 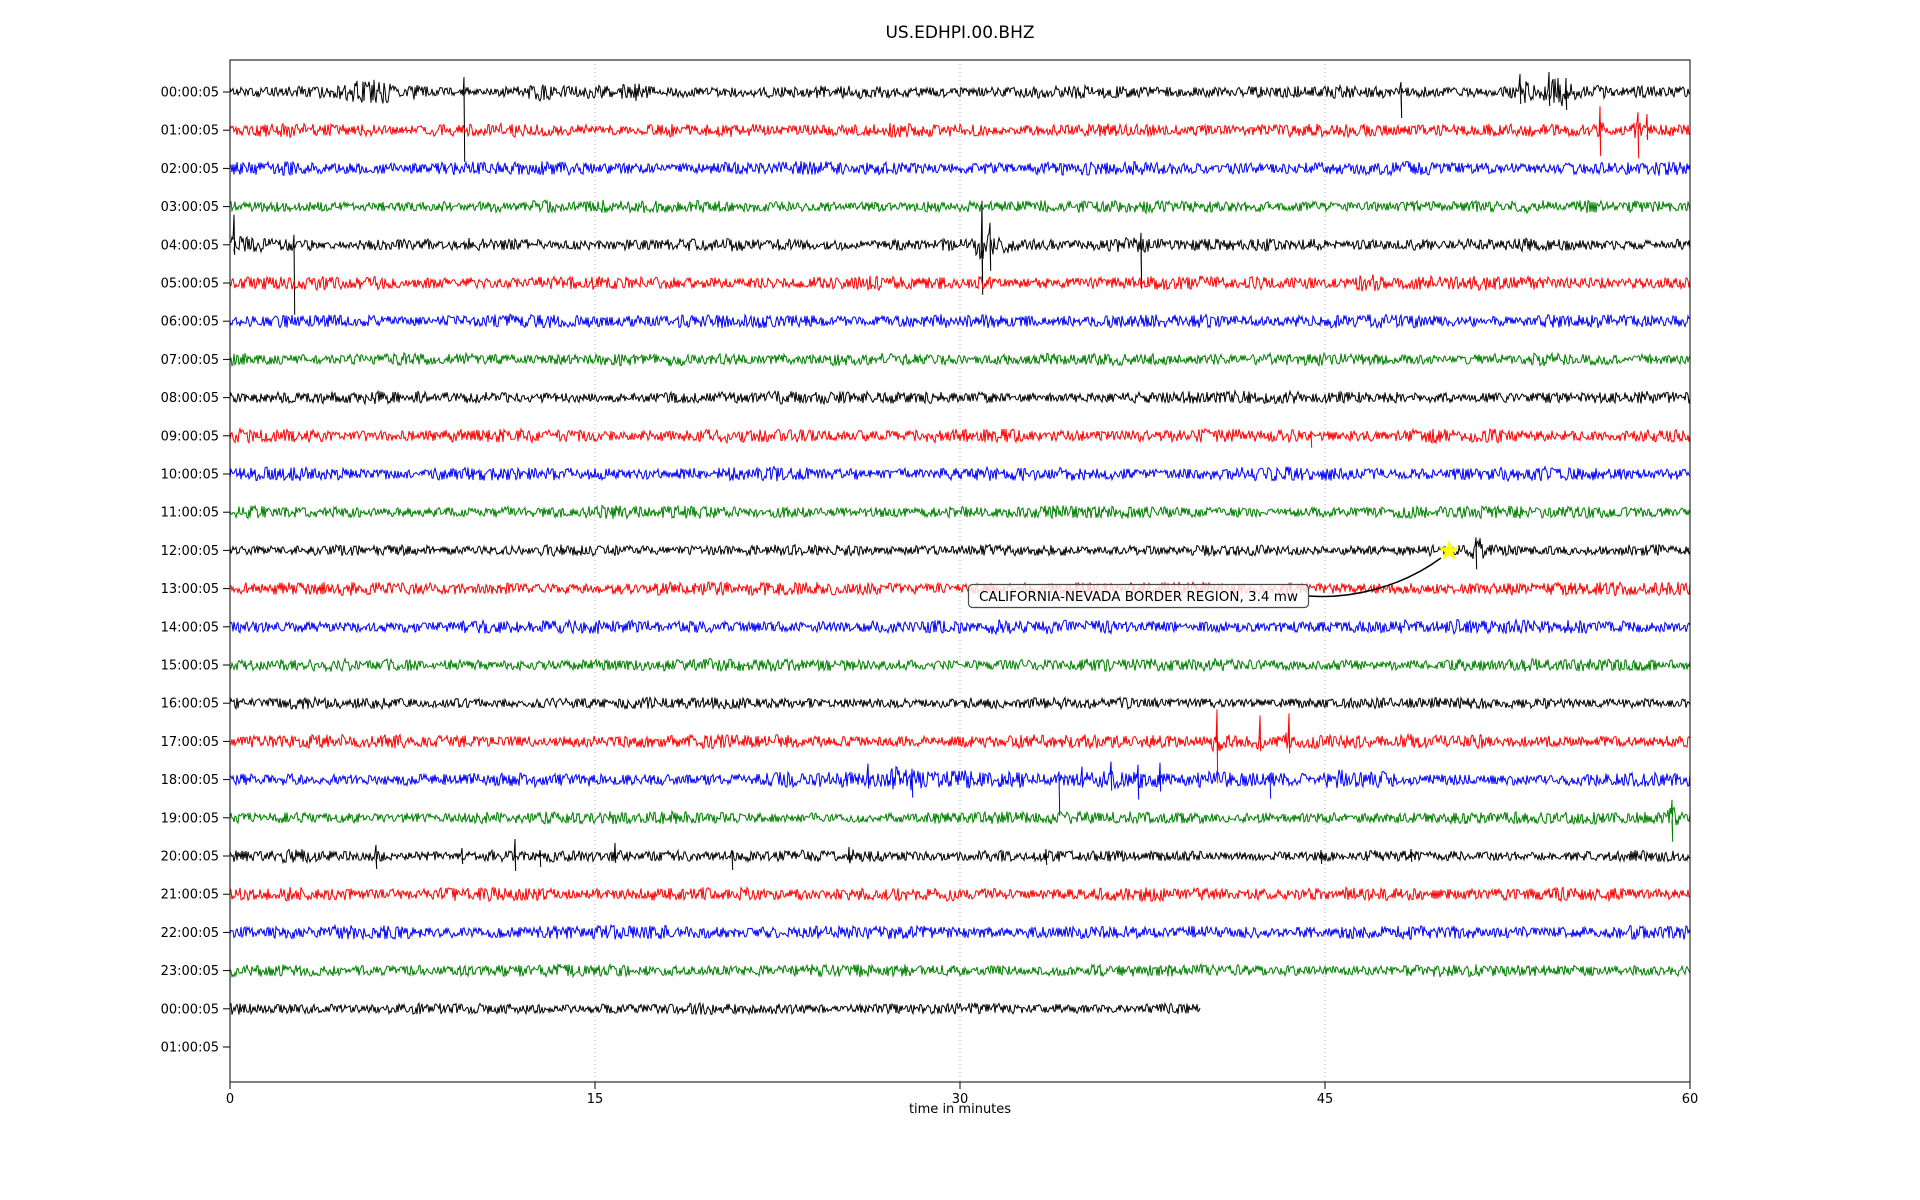 I want to click on annotation-group: CALIFORNIA-NEVADA BORDER REGION, 3.4 mw, so click(x=1138, y=596).